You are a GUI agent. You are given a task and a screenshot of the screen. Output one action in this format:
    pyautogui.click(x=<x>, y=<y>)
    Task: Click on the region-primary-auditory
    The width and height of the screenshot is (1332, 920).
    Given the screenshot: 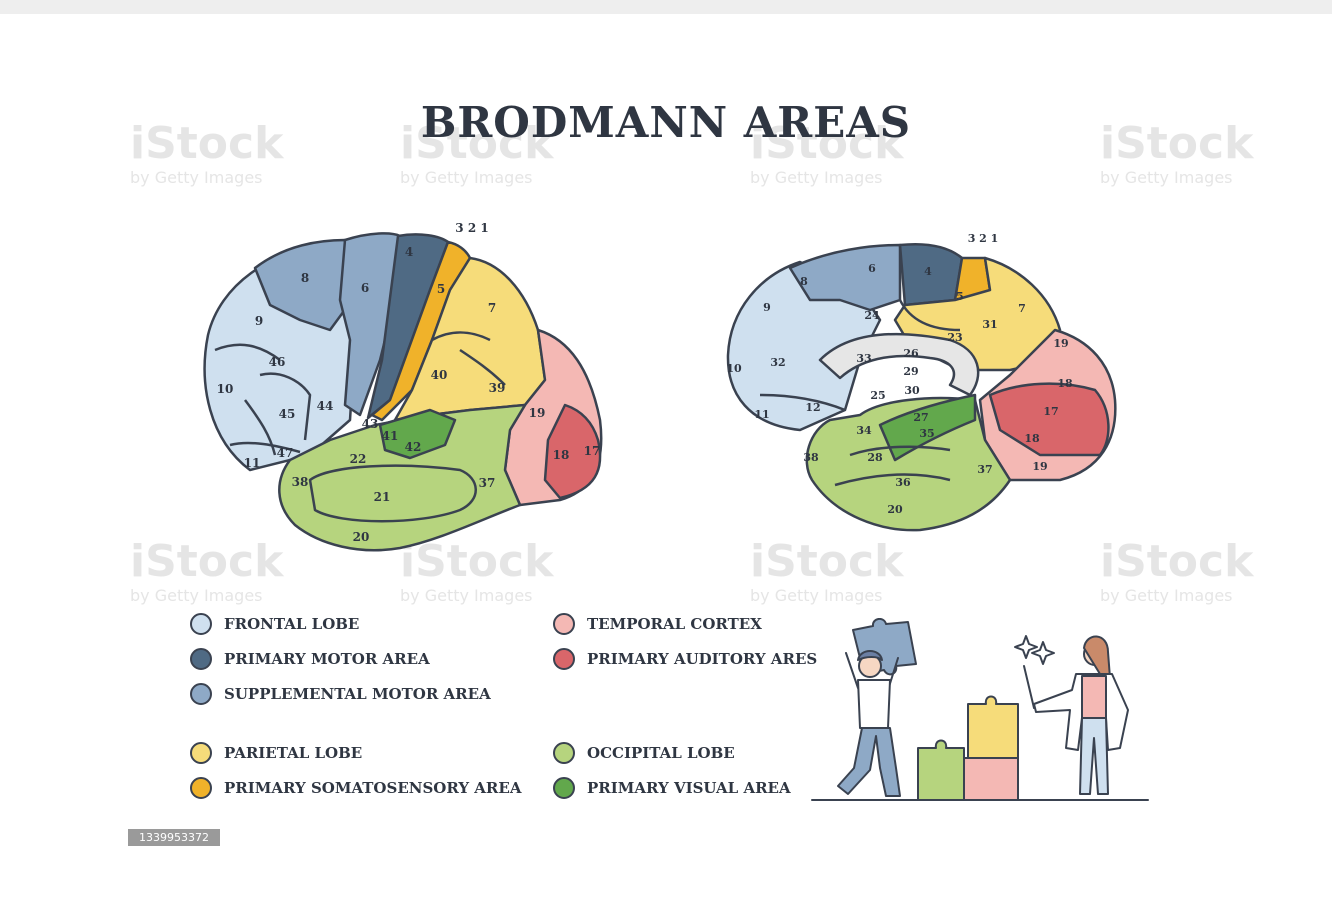 What is the action you would take?
    pyautogui.click(x=1049, y=419)
    